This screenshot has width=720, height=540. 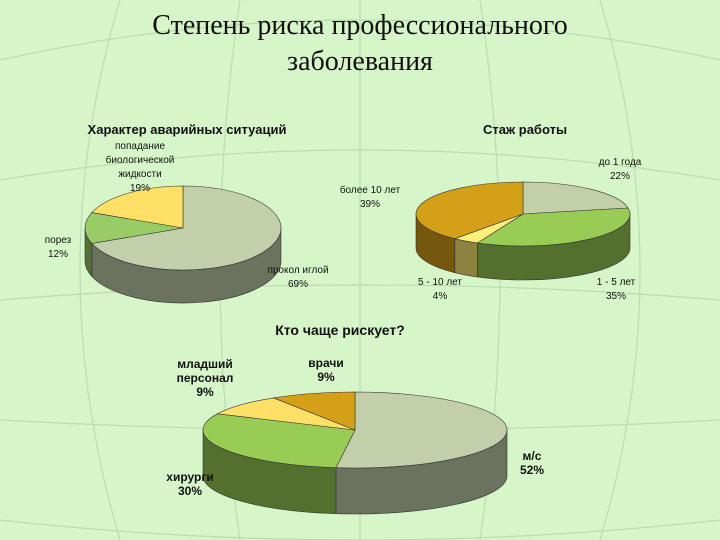 What do you see at coordinates (298, 278) in the screenshot?
I see `data-label: прокол иглой 69%` at bounding box center [298, 278].